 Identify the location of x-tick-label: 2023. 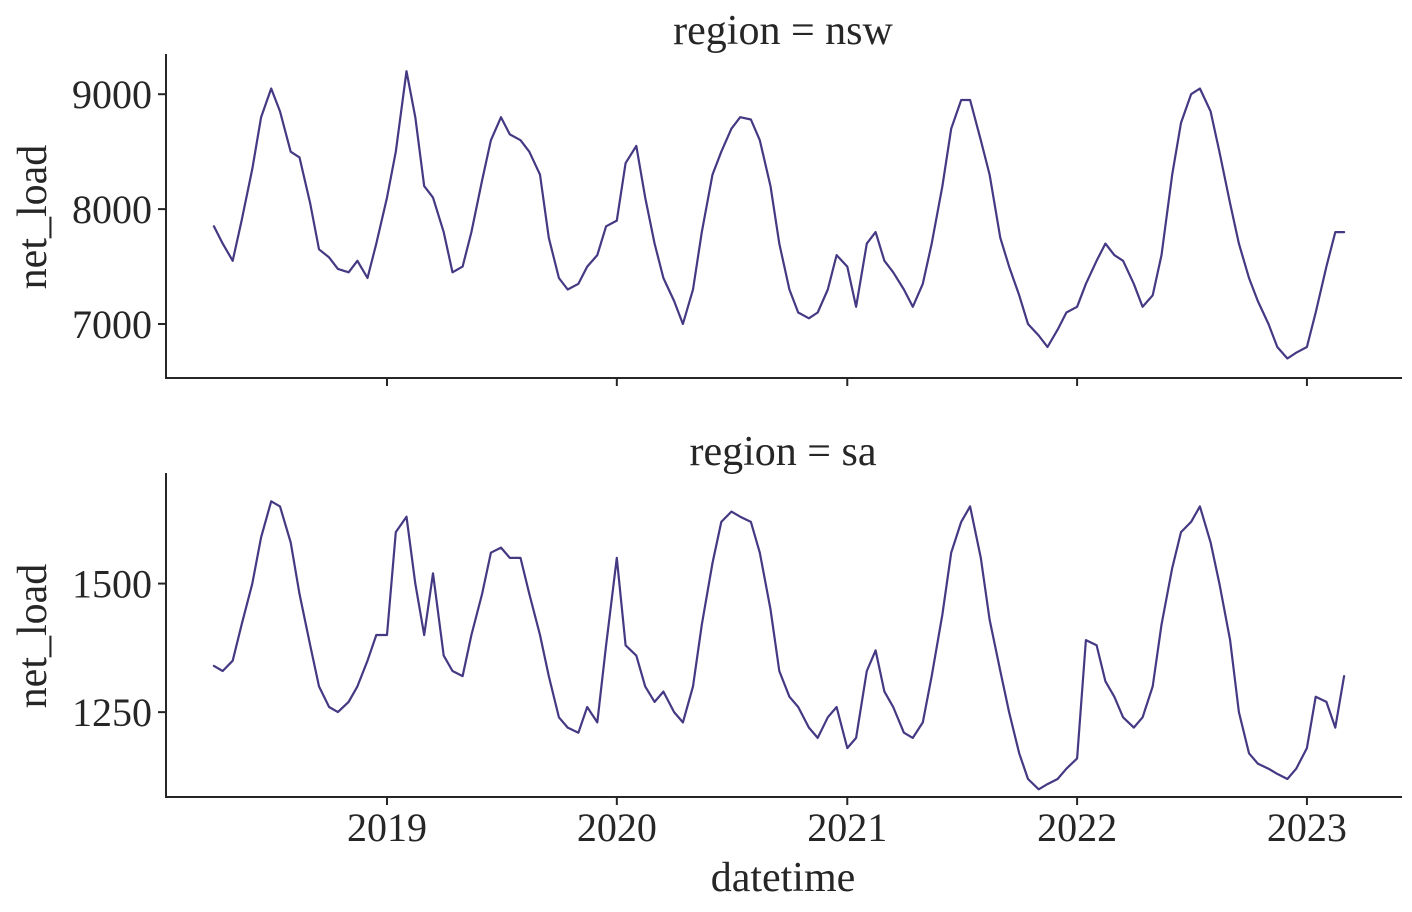
(1307, 827).